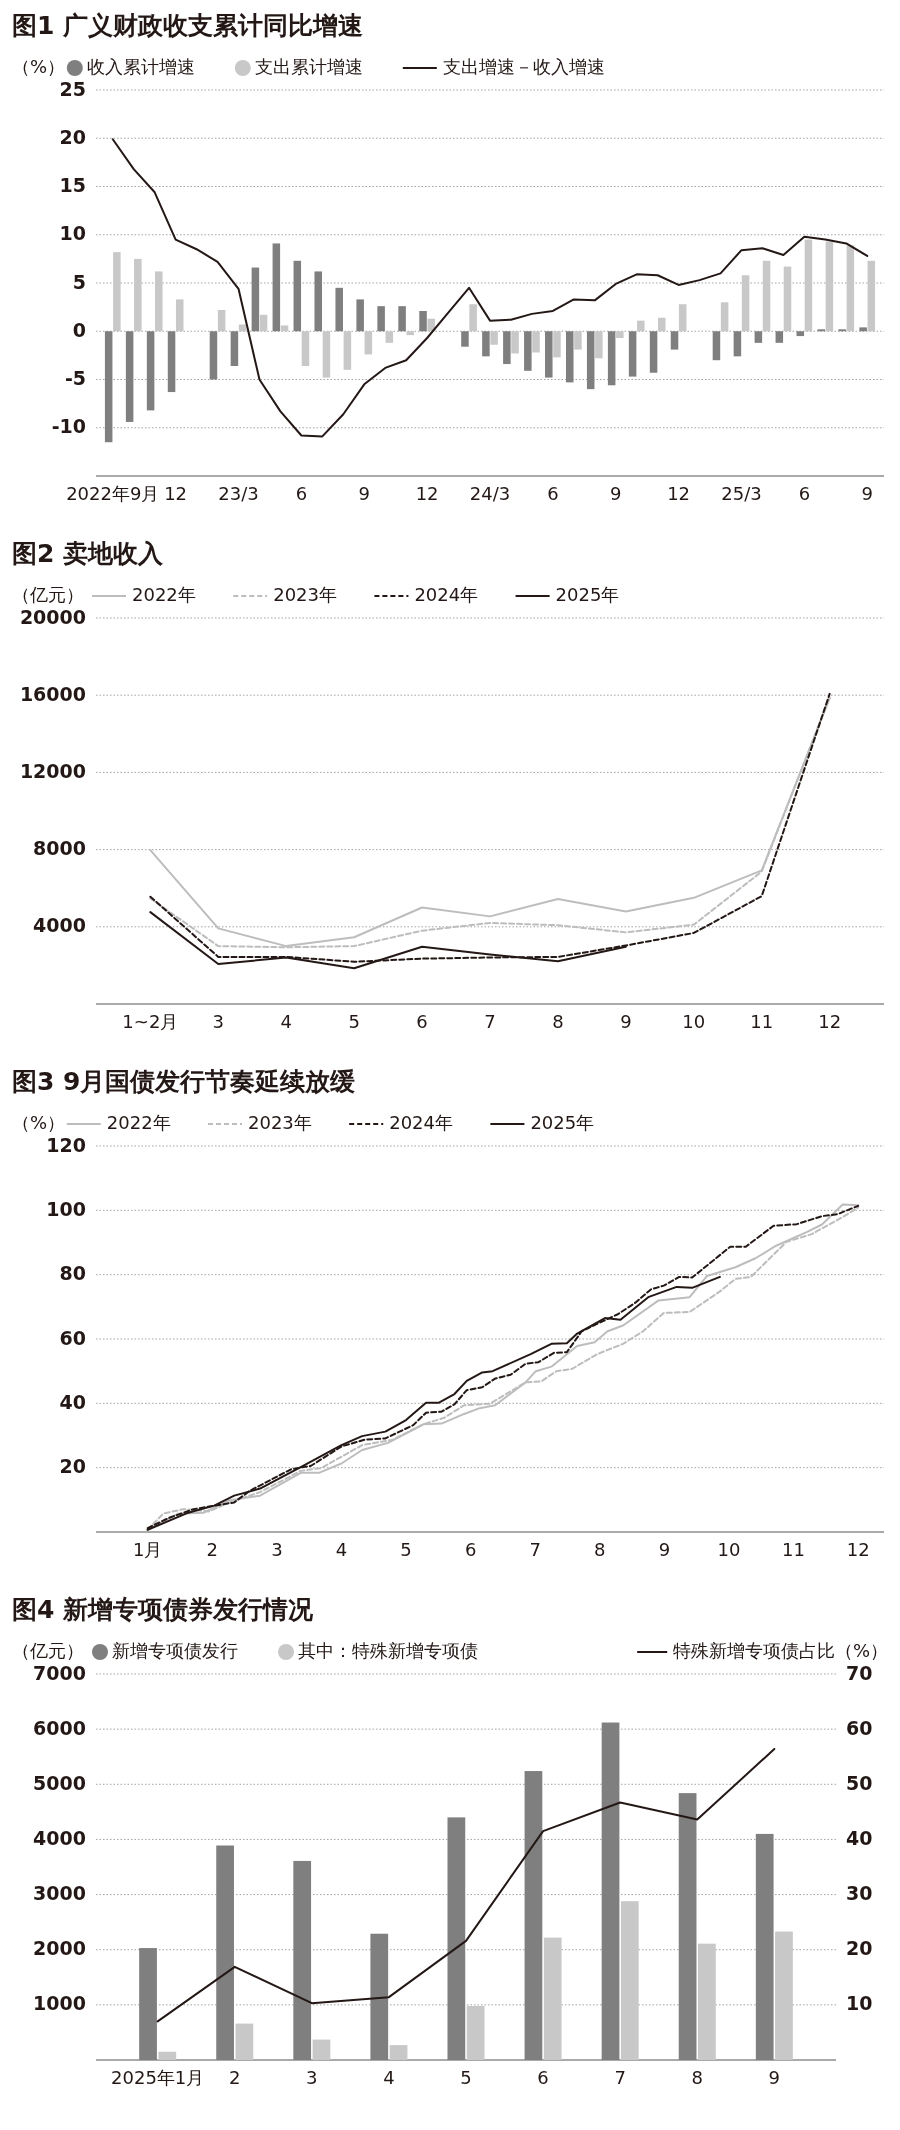  Describe the element at coordinates (72, 1273) in the screenshot. I see `y-tick-label: 80` at that location.